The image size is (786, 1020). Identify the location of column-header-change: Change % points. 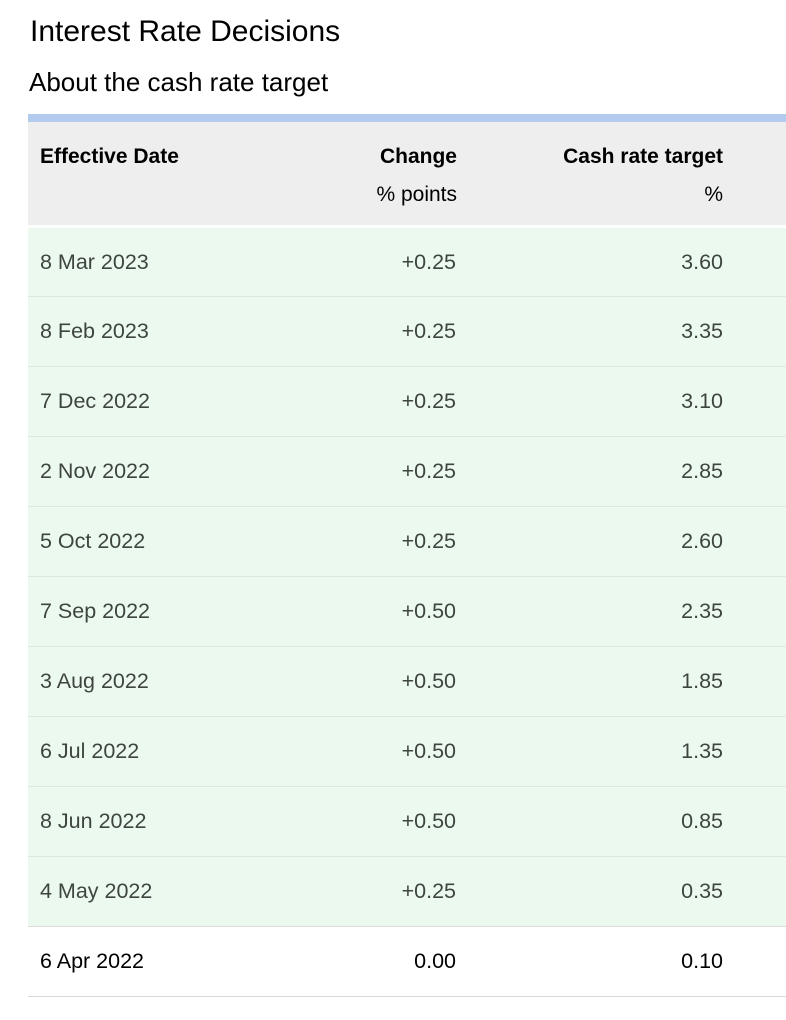
(398, 175).